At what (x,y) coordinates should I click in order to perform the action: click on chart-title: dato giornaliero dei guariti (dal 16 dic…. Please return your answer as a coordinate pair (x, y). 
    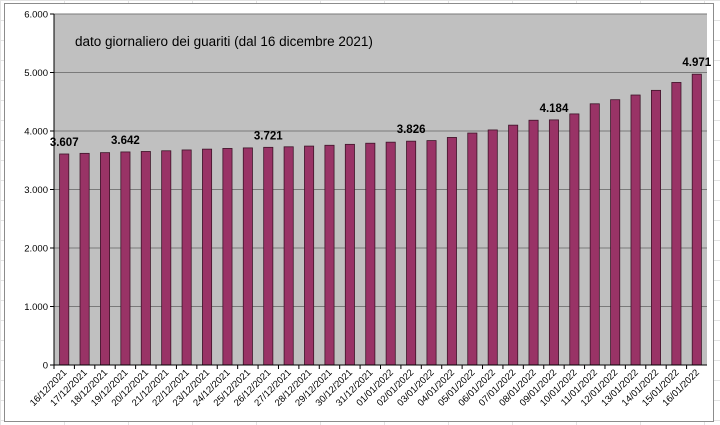
    Looking at the image, I should click on (224, 41).